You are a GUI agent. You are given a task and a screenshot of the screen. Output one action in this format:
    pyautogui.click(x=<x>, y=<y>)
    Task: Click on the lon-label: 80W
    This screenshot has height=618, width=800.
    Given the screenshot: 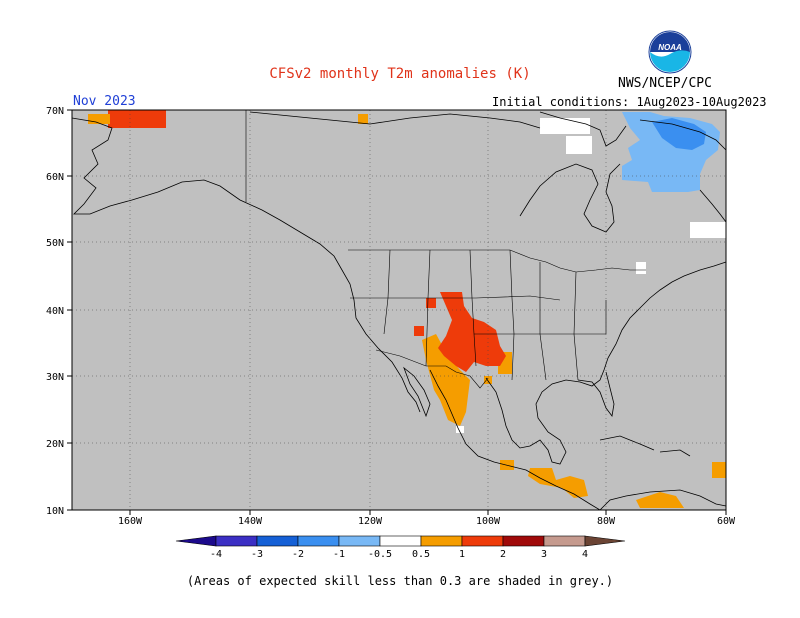 What is the action you would take?
    pyautogui.click(x=606, y=521)
    